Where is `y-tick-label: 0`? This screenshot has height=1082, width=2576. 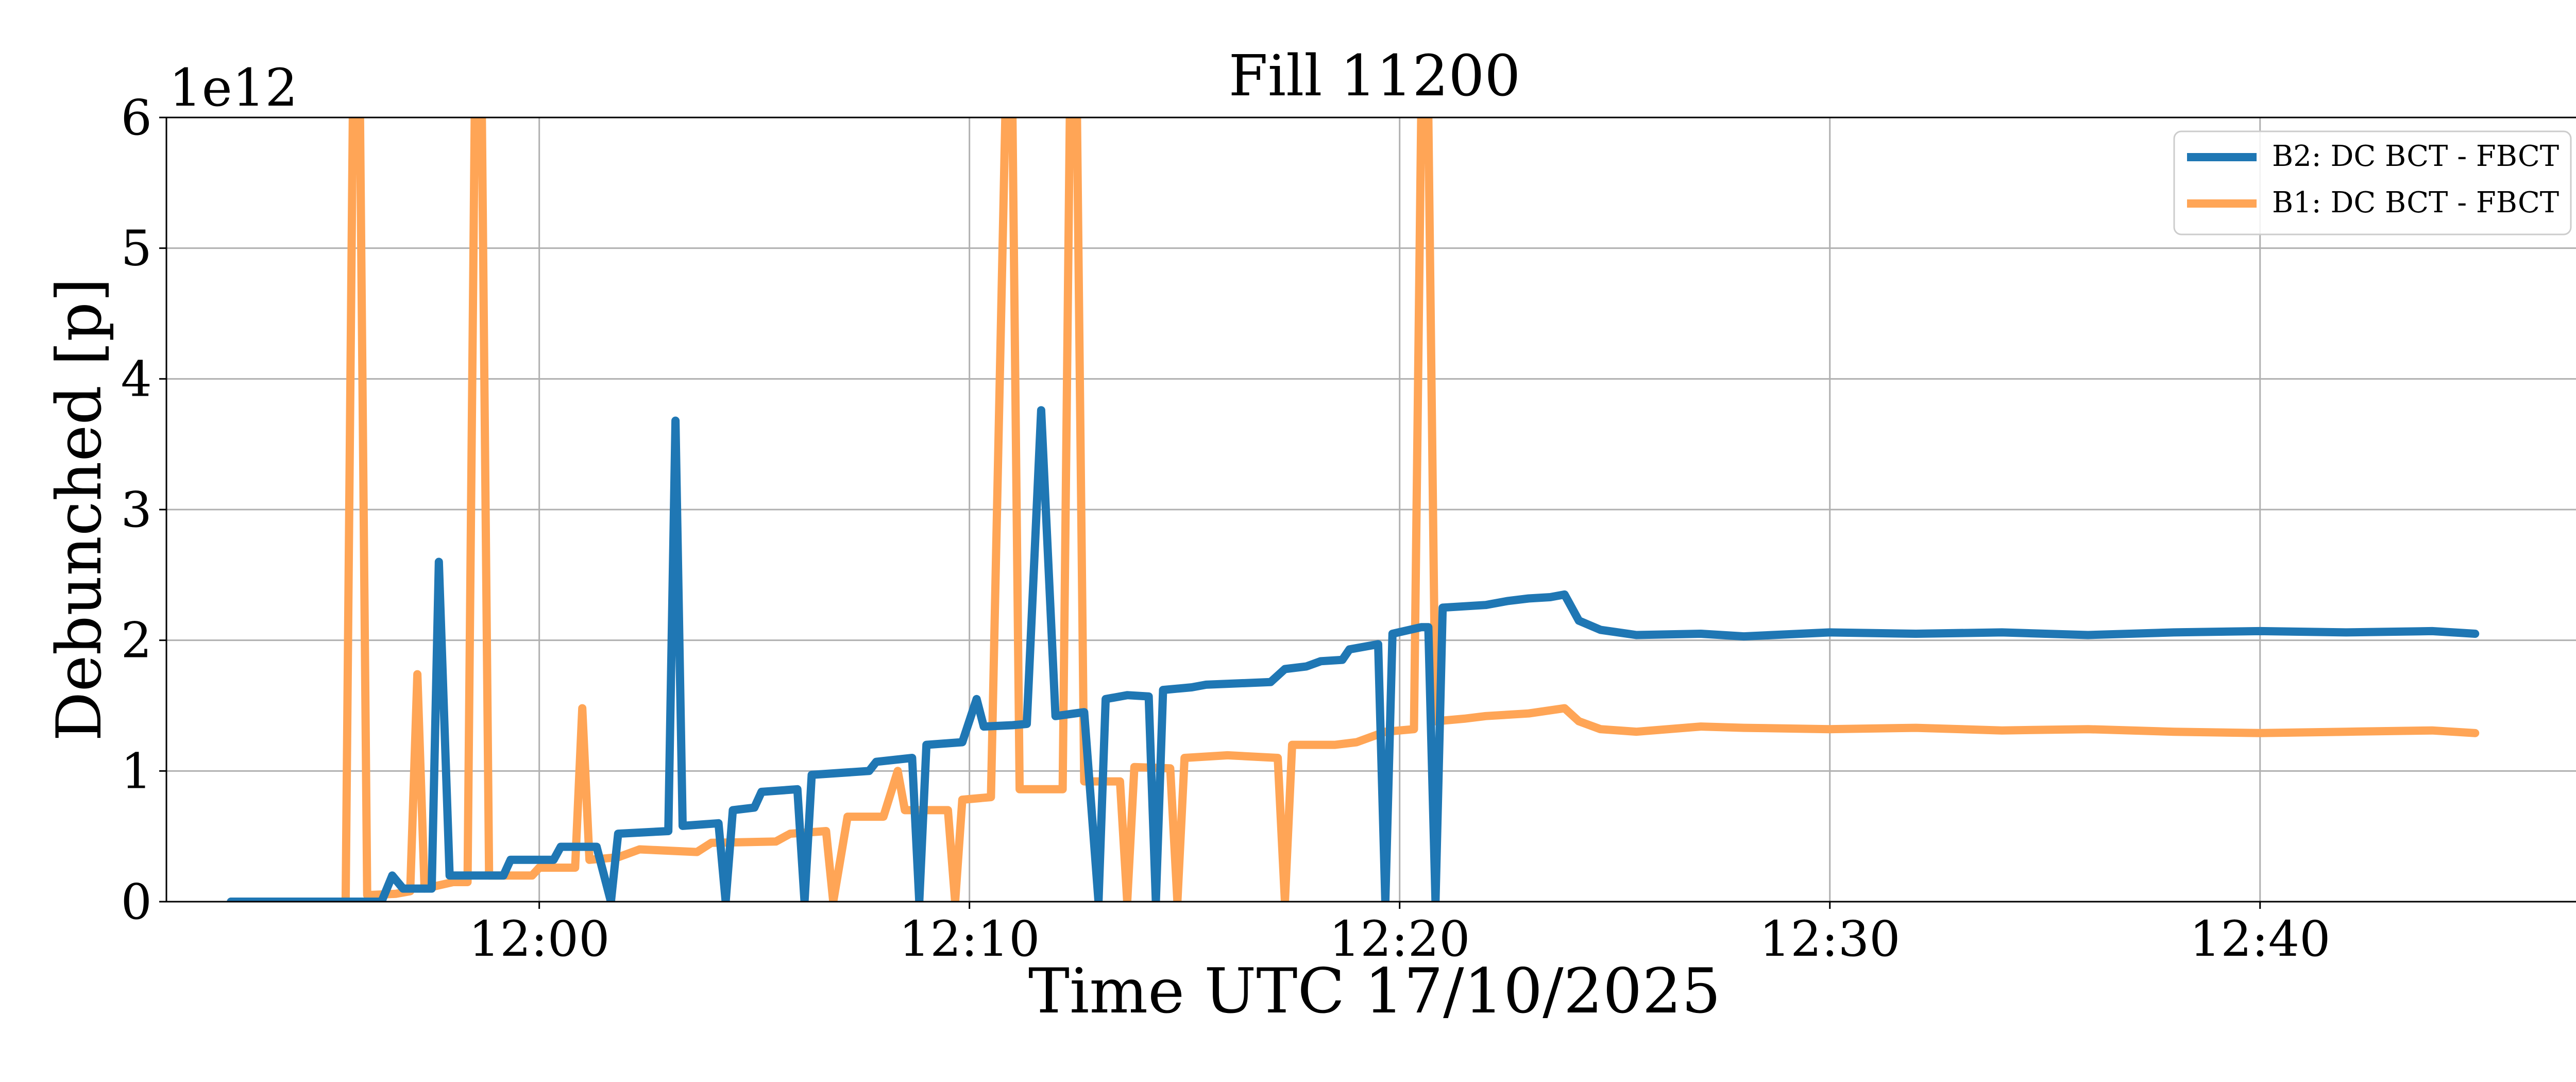
y-tick-label: 0 is located at coordinates (136, 902).